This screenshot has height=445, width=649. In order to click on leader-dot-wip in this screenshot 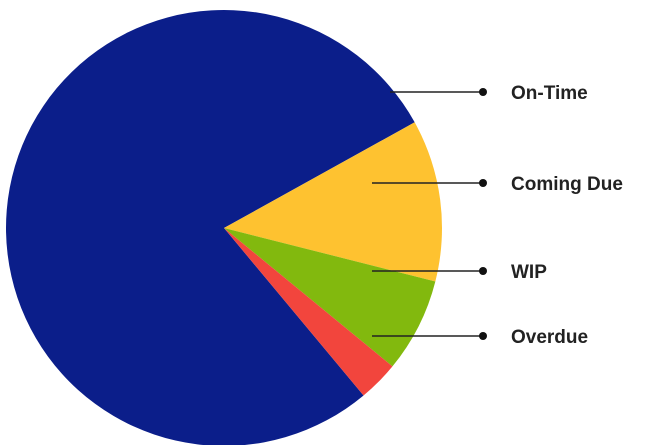, I will do `click(483, 271)`.